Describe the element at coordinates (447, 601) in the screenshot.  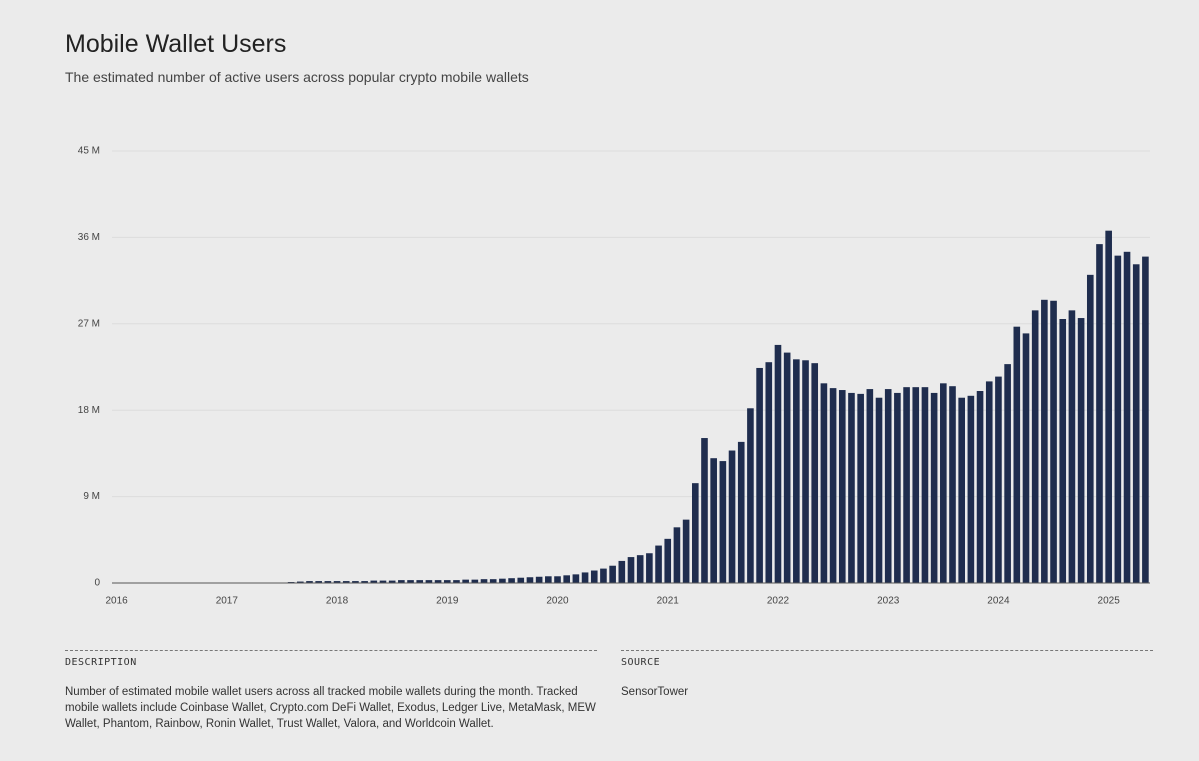
I see `x-tick-label: 2019` at that location.